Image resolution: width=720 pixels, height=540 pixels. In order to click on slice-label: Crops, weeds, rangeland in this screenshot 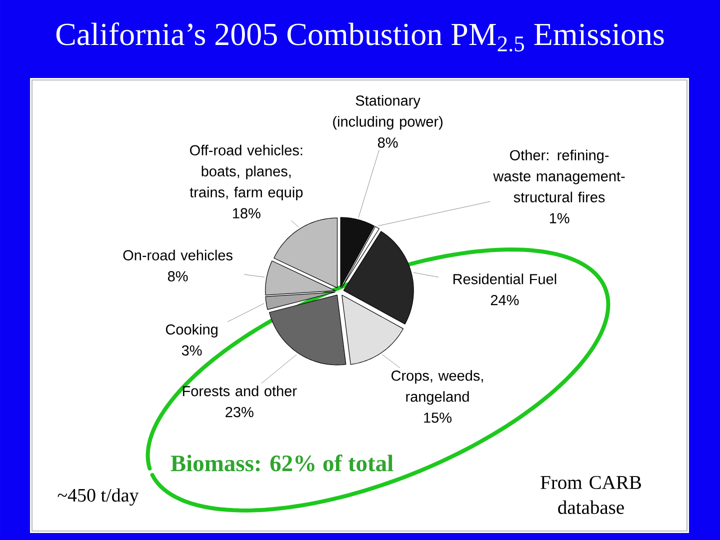, I will do `click(437, 387)`.